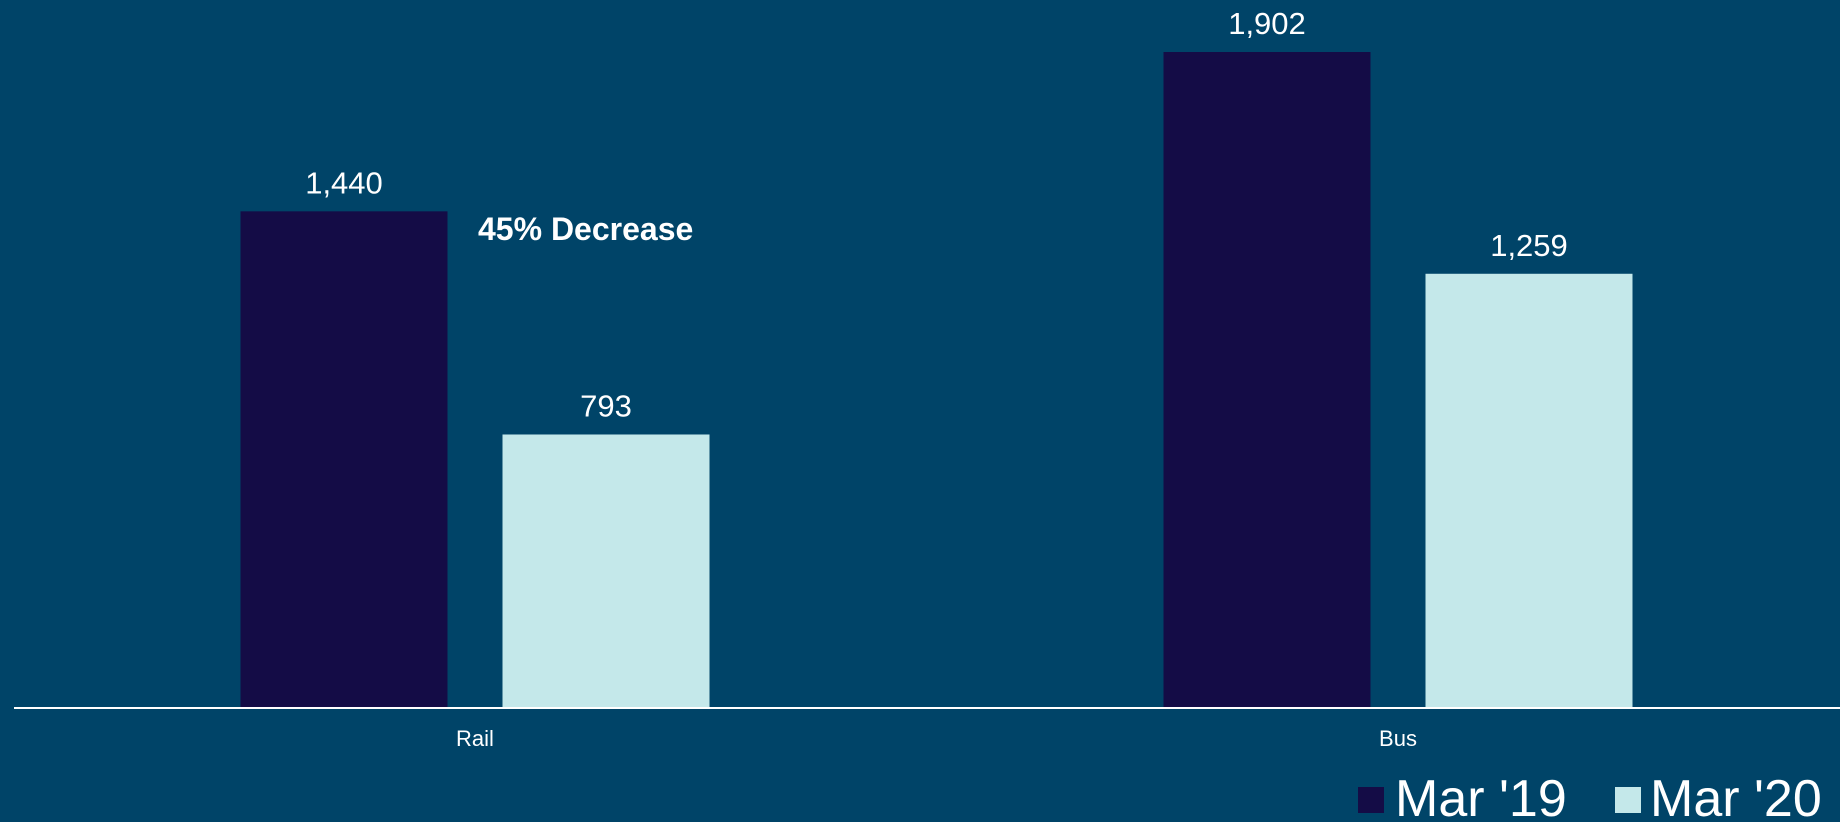  Describe the element at coordinates (585, 229) in the screenshot. I see `decrease-annotation: 45% Decrease` at that location.